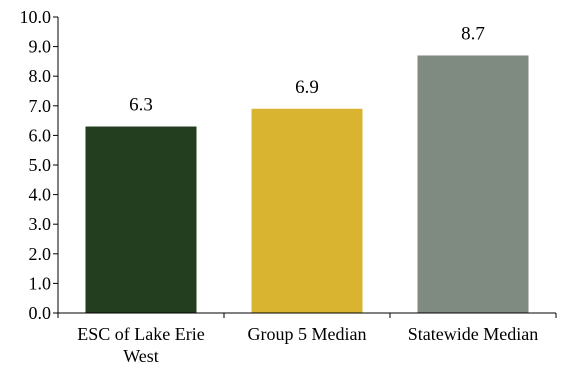 The image size is (566, 375). What do you see at coordinates (473, 334) in the screenshot?
I see `category-label: Statewide Median` at bounding box center [473, 334].